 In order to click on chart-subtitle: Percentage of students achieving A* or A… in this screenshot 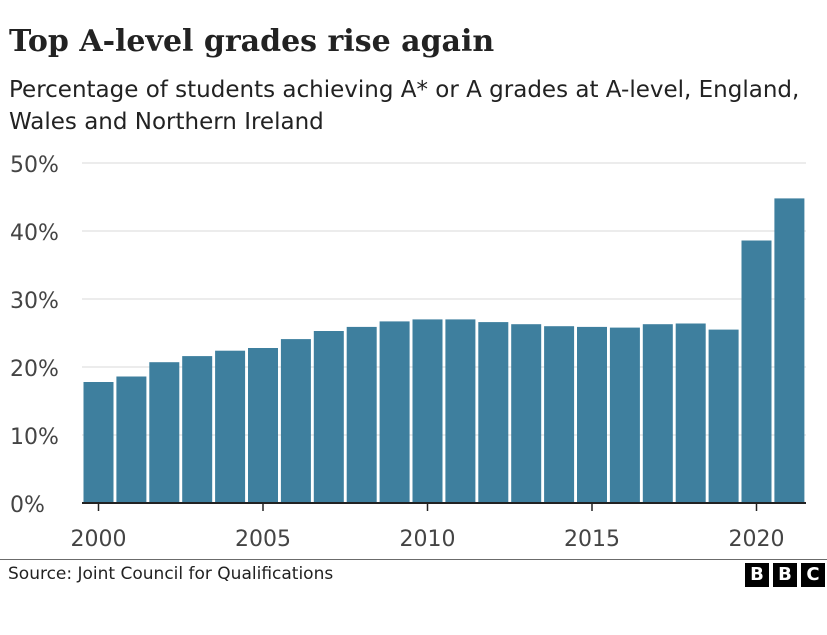, I will do `click(404, 106)`.